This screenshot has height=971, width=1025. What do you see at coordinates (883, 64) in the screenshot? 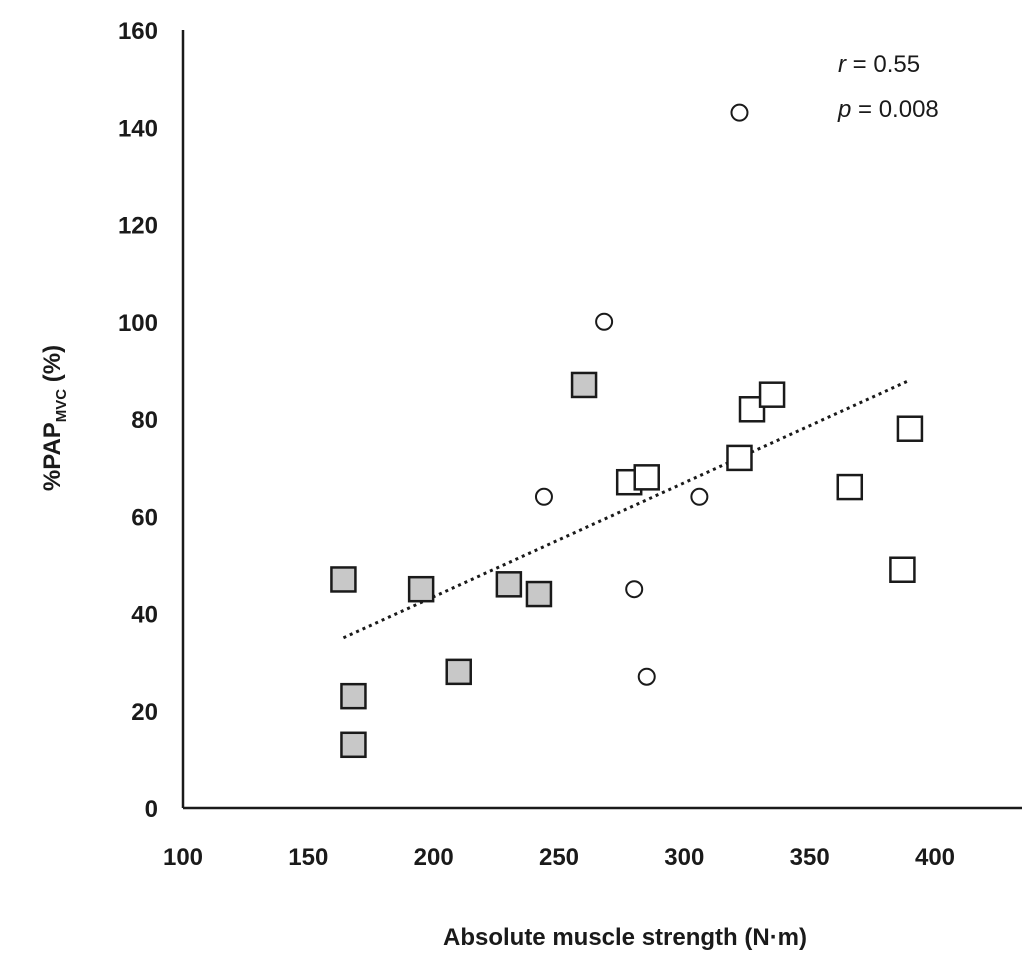
I see `correlation-r-value: = 0.55` at bounding box center [883, 64].